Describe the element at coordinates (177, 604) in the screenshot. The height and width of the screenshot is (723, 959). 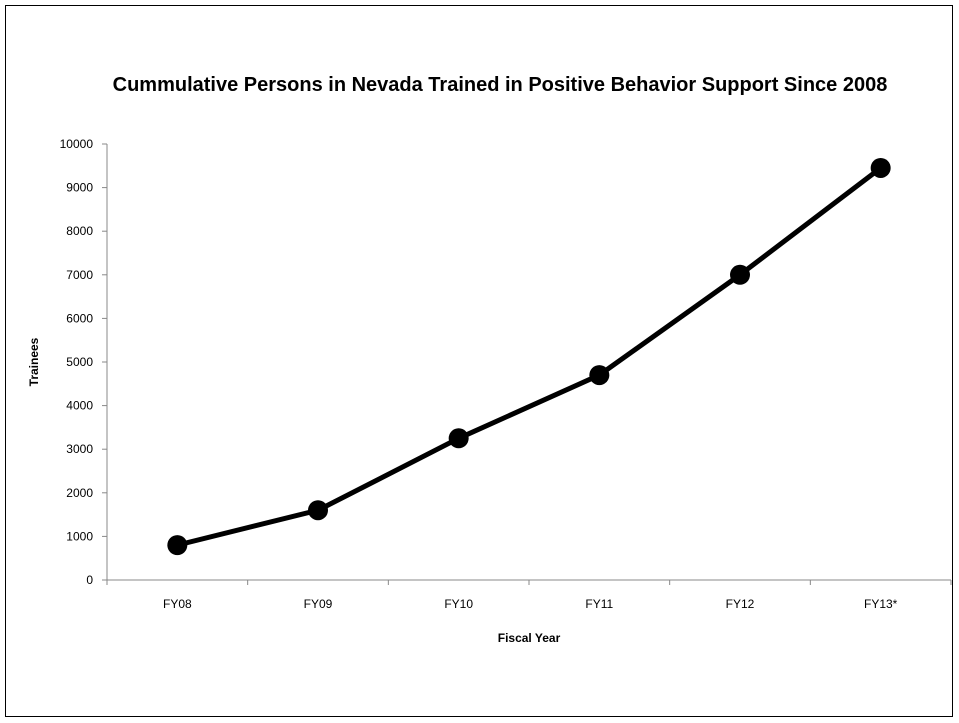
I see `x-tick-label: FY08` at that location.